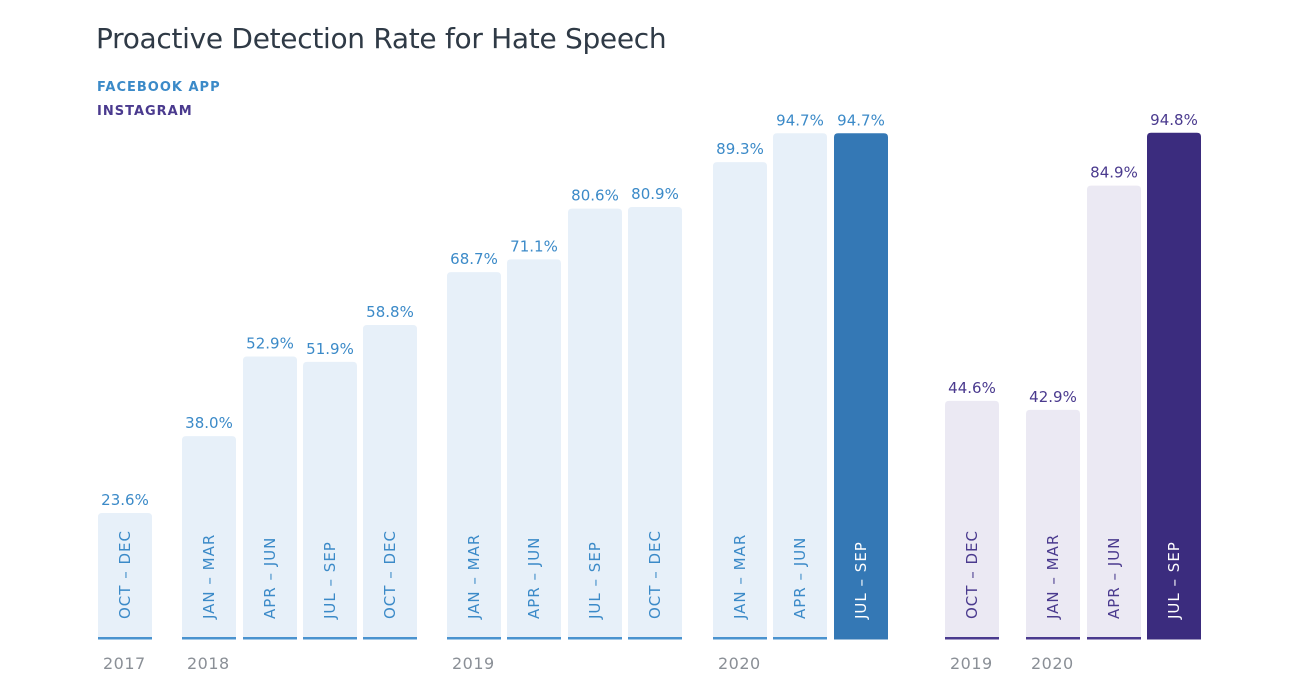  I want to click on category-label-instagram-2: APR – JUN, so click(1114, 578).